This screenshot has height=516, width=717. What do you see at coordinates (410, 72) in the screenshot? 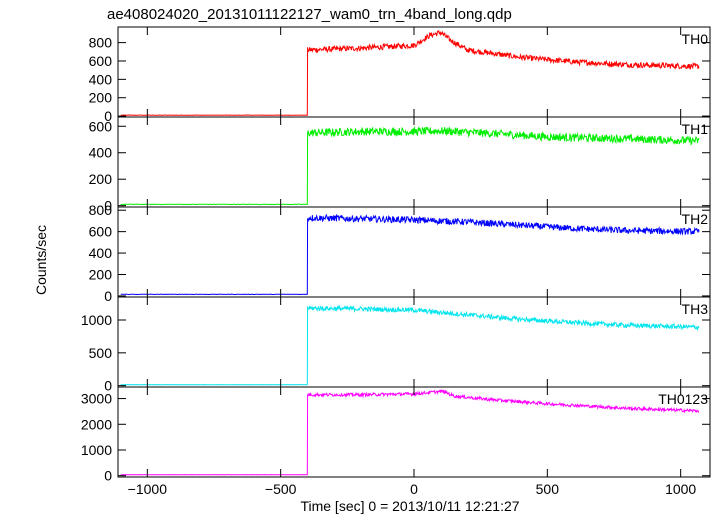
I see `series-line-th0` at bounding box center [410, 72].